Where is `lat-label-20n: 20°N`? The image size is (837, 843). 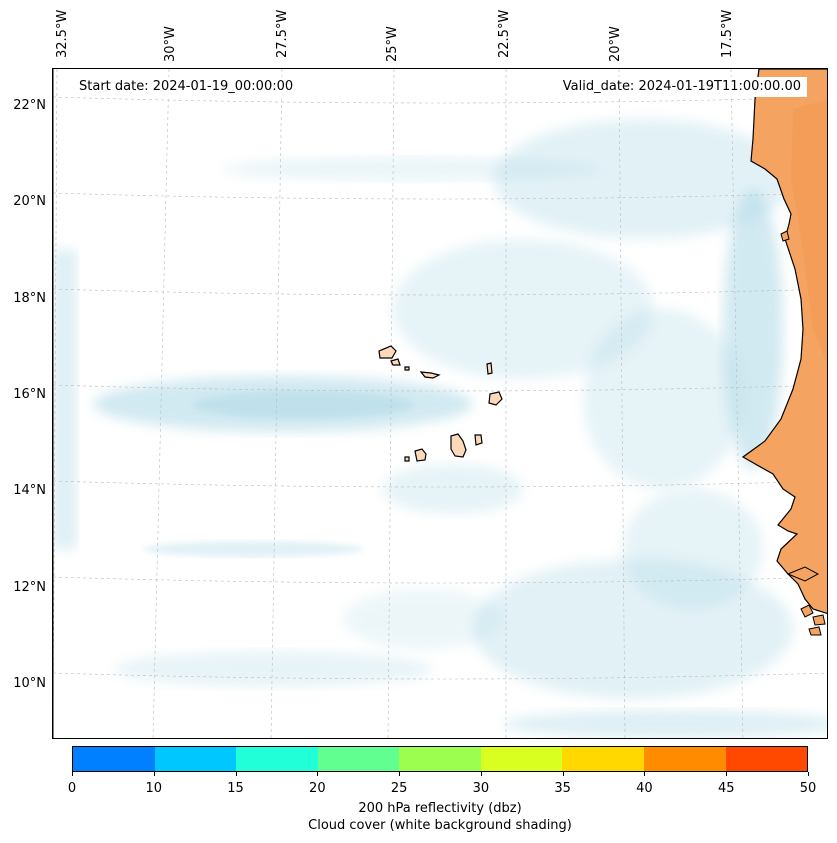
lat-label-20n: 20°N is located at coordinates (29, 201).